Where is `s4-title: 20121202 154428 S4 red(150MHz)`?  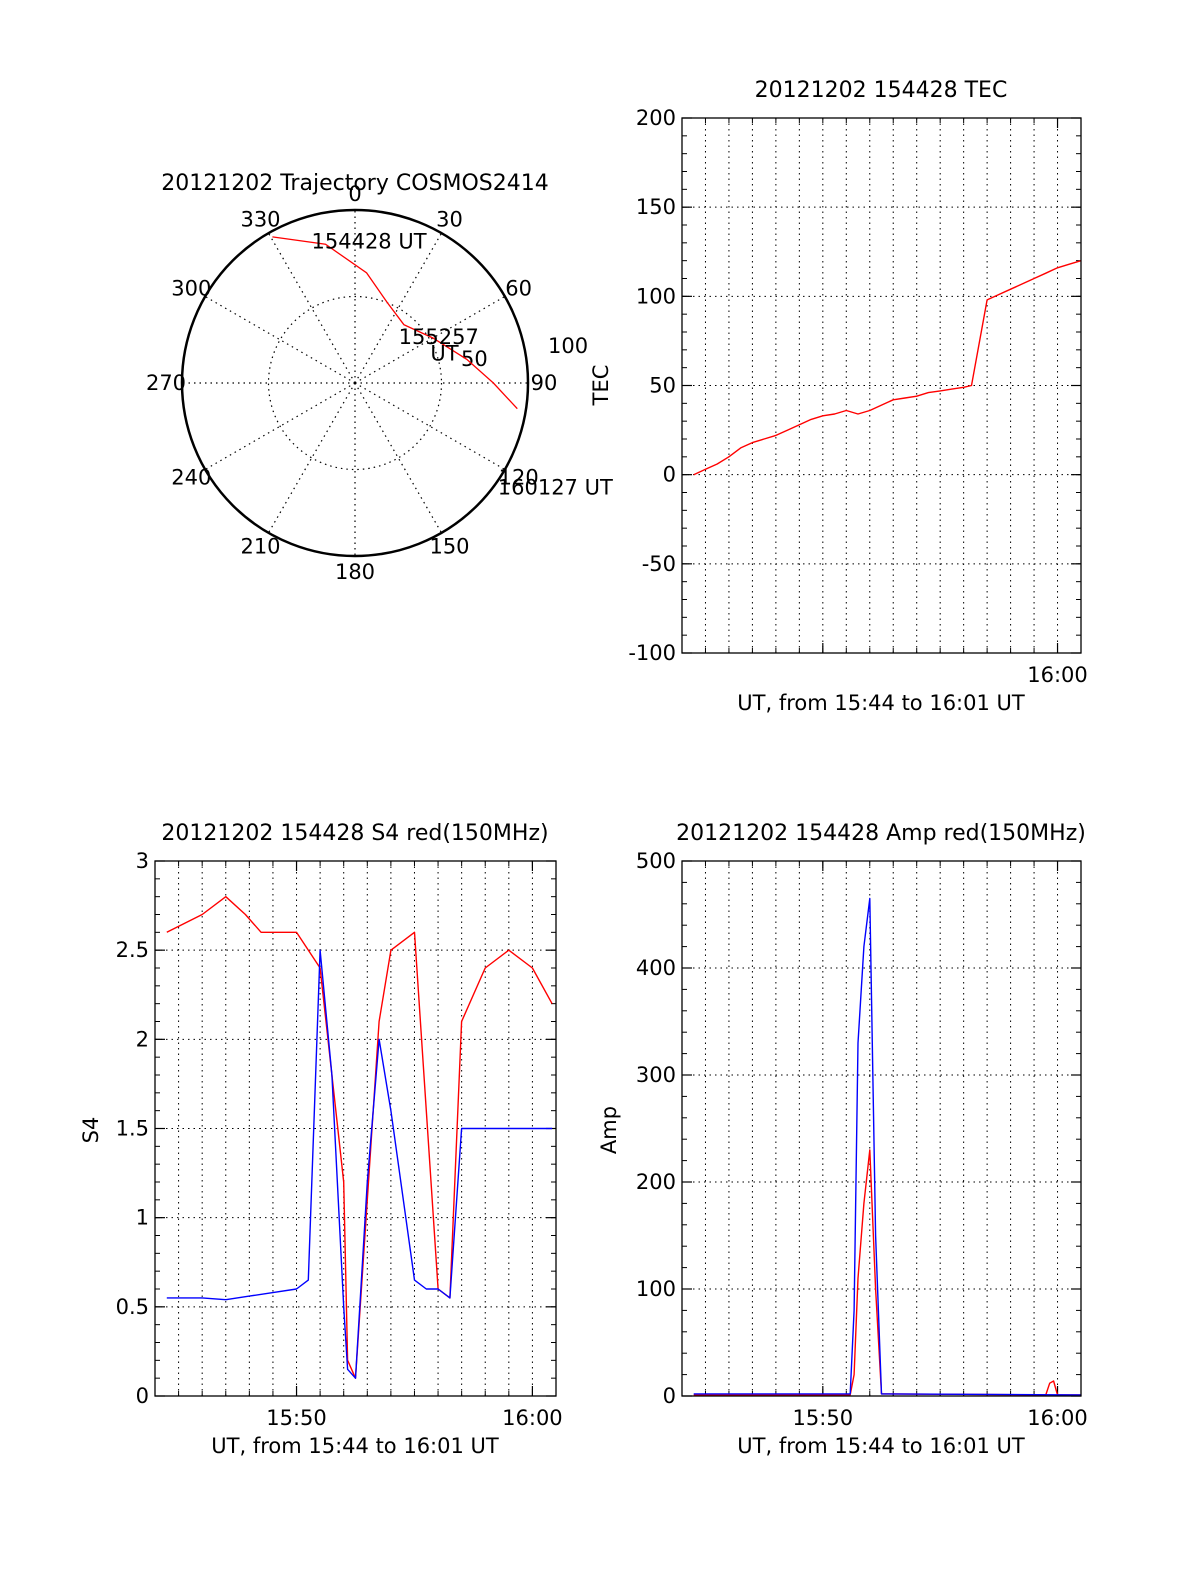
s4-title: 20121202 154428 S4 red(150MHz) is located at coordinates (354, 833).